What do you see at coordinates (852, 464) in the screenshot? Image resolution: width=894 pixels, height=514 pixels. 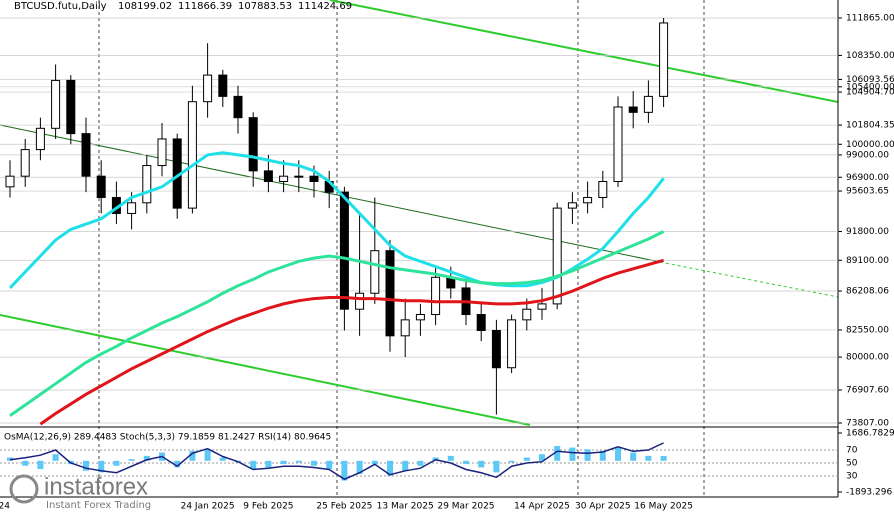 I see `rsi-tick-label: 50` at bounding box center [852, 464].